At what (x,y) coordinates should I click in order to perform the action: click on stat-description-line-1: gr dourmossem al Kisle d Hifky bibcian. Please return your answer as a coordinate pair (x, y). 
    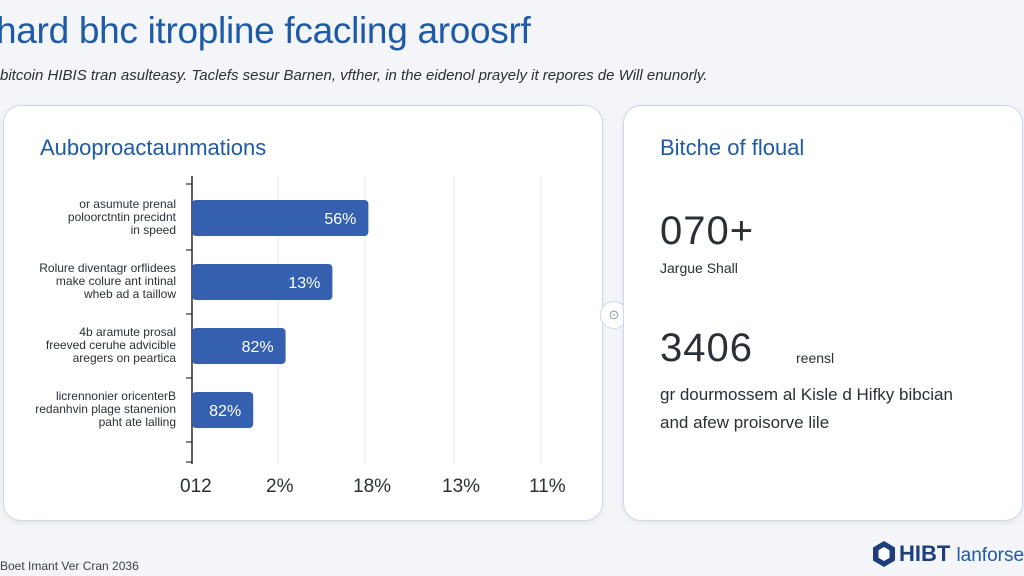
    Looking at the image, I should click on (806, 394).